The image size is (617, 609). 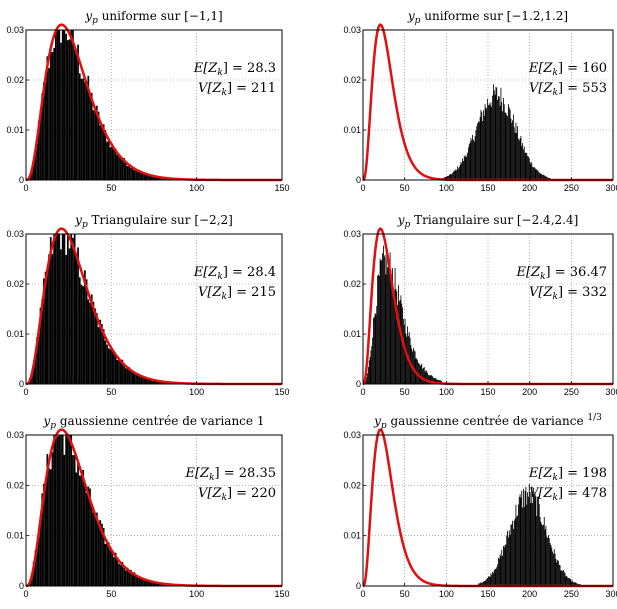 I want to click on stat-variance: V[Zk] = 211, so click(x=237, y=89).